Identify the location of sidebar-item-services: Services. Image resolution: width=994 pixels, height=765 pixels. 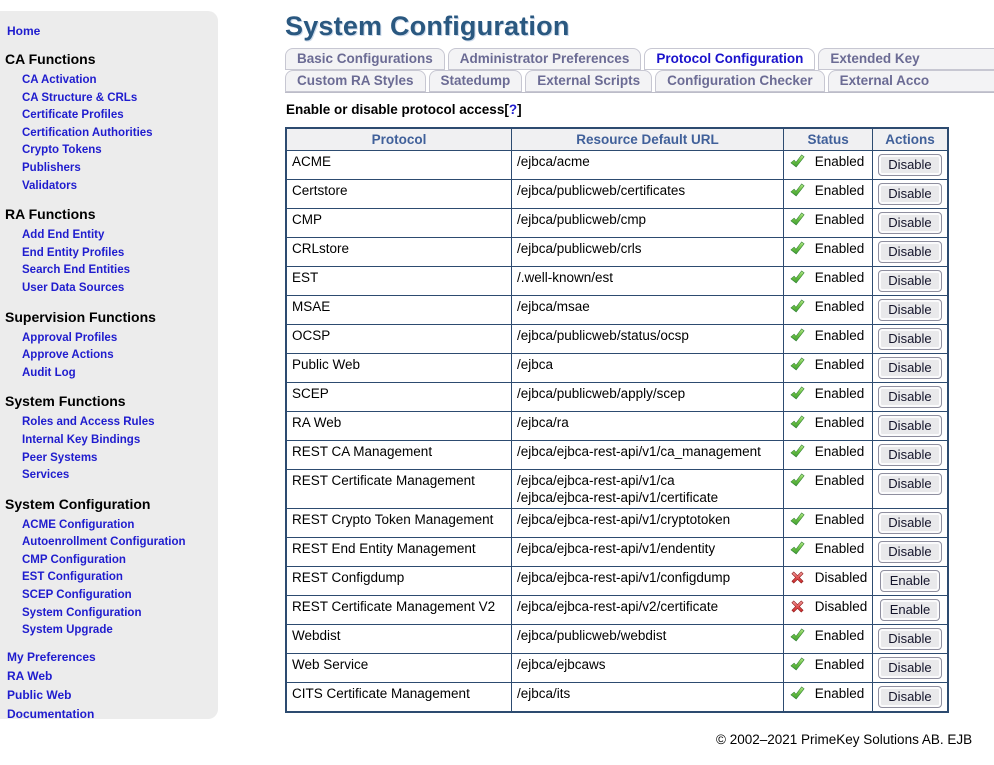
(46, 475).